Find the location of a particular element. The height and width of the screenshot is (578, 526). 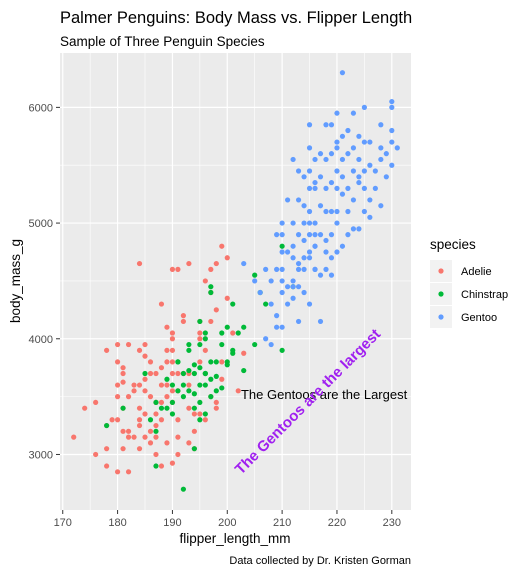

x-tick-label: 210 is located at coordinates (282, 523).